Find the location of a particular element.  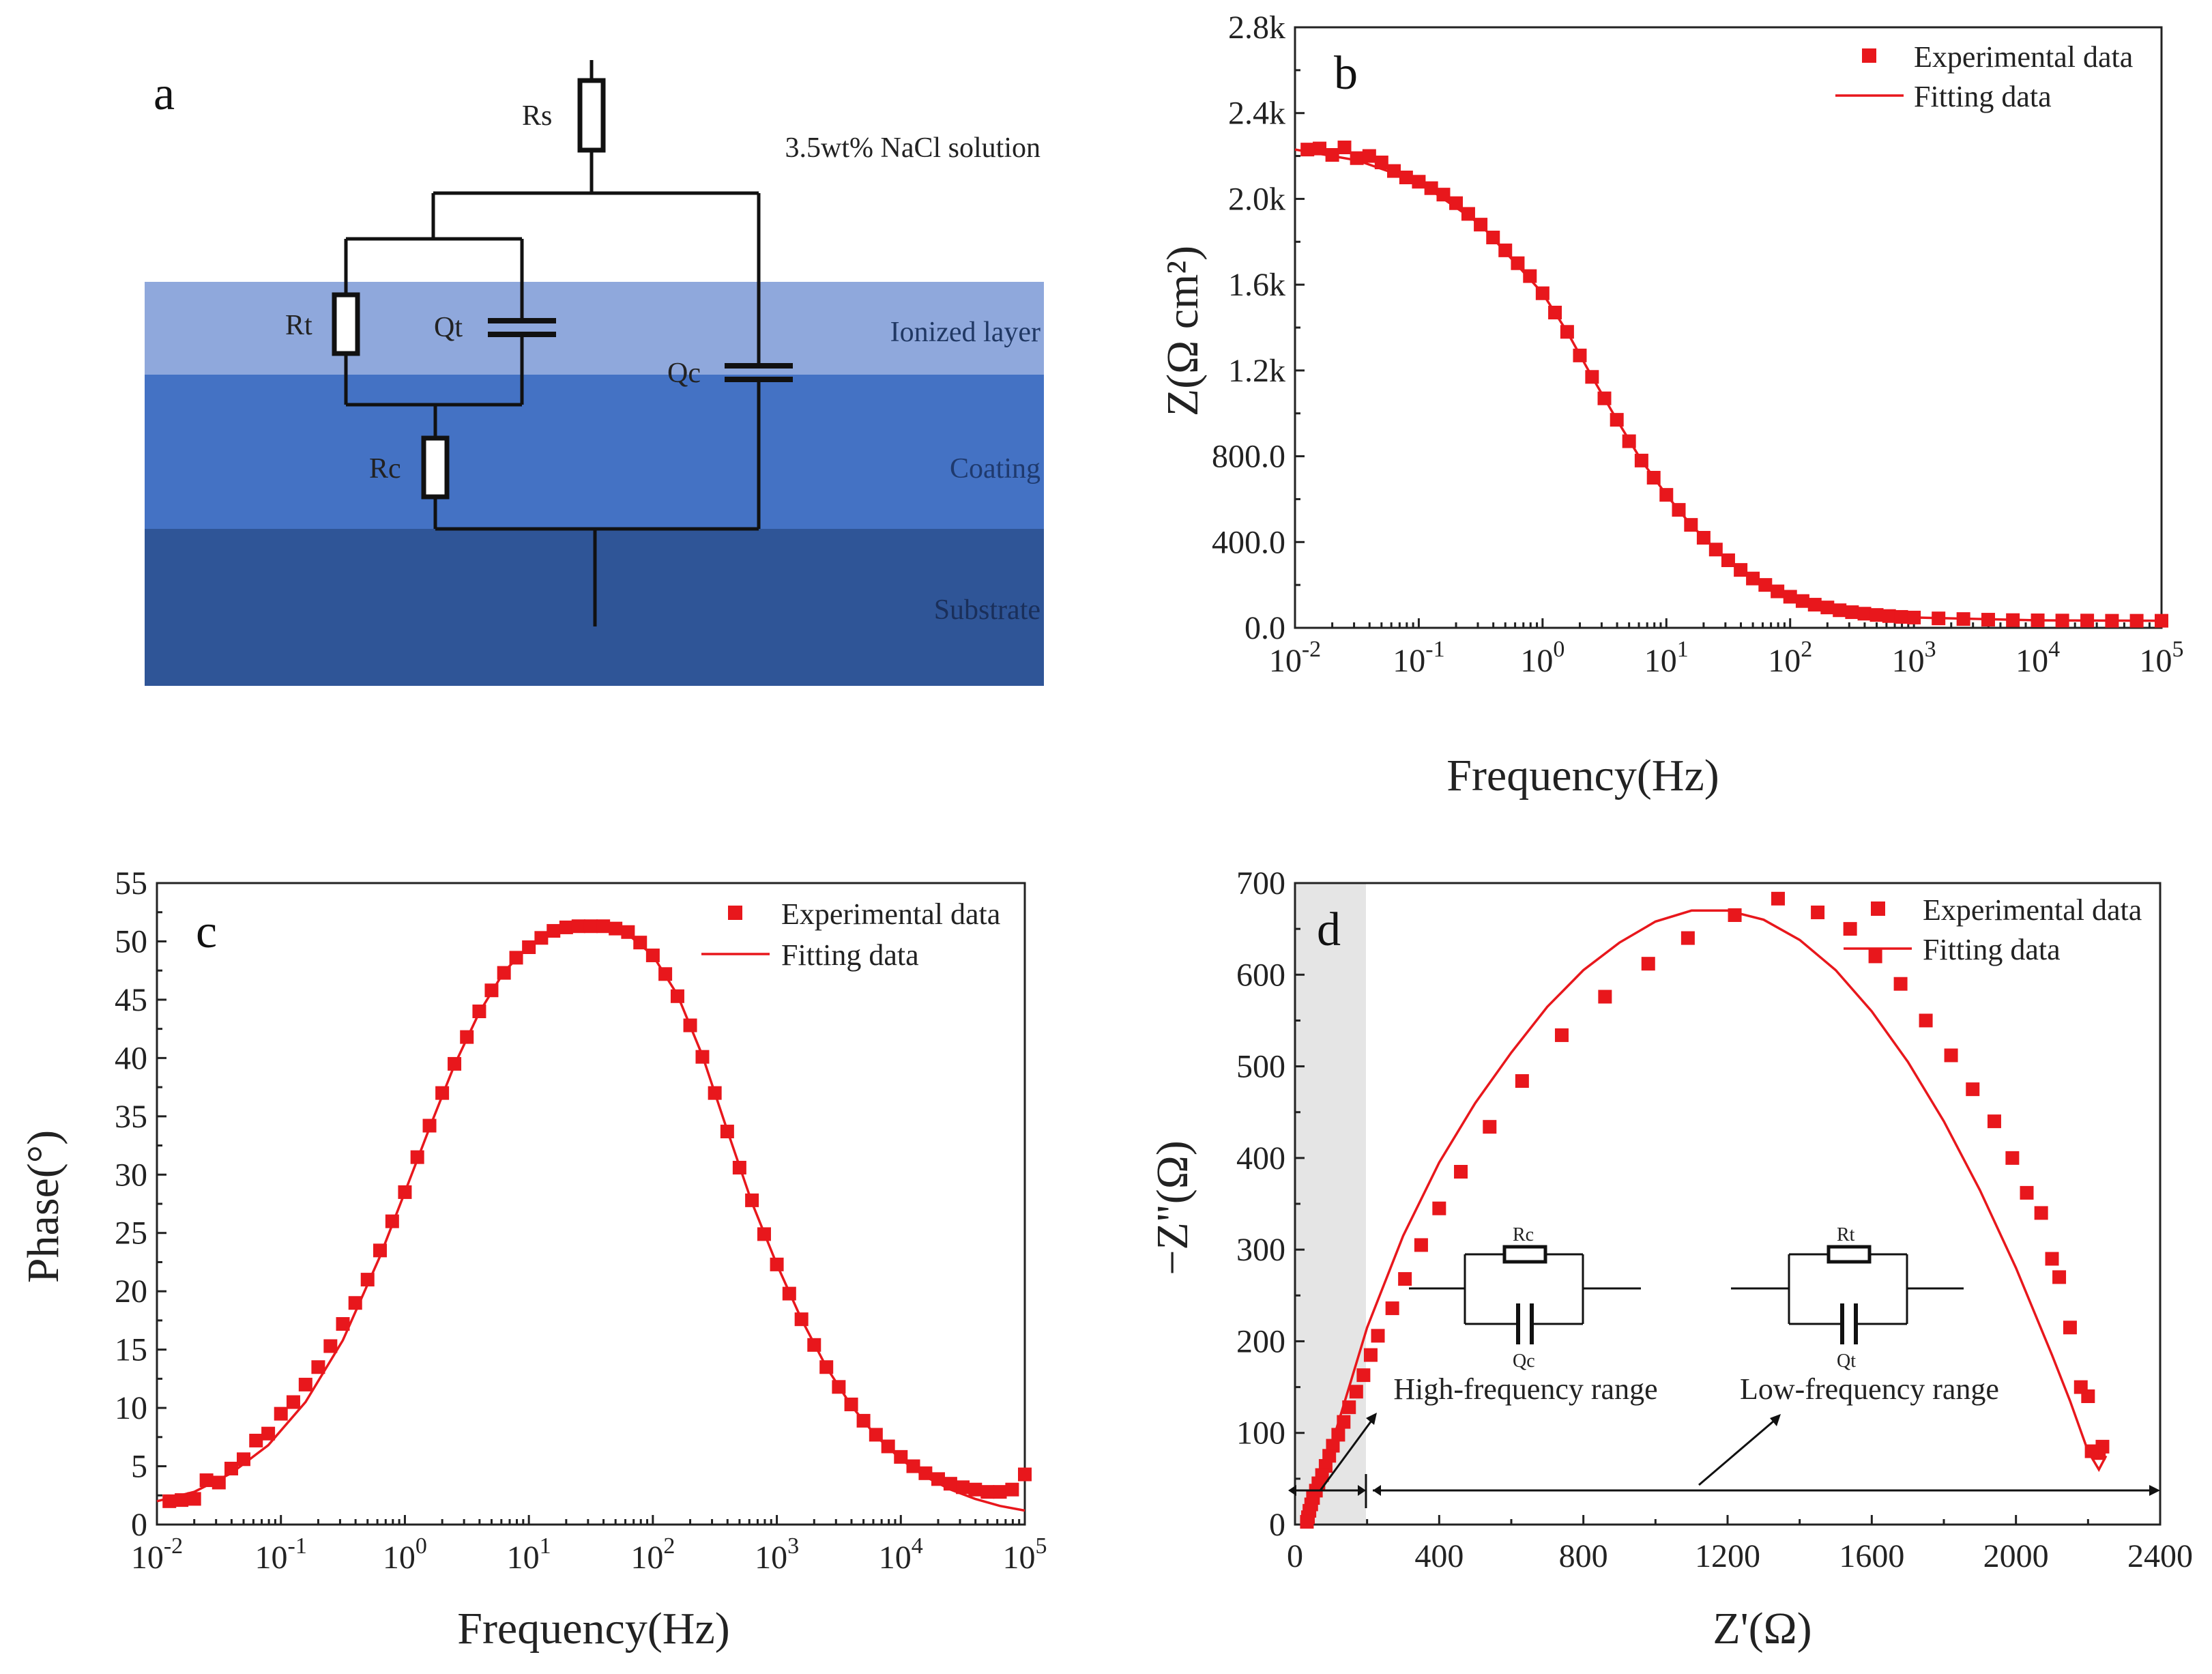

circuit-wires is located at coordinates (552, 343).